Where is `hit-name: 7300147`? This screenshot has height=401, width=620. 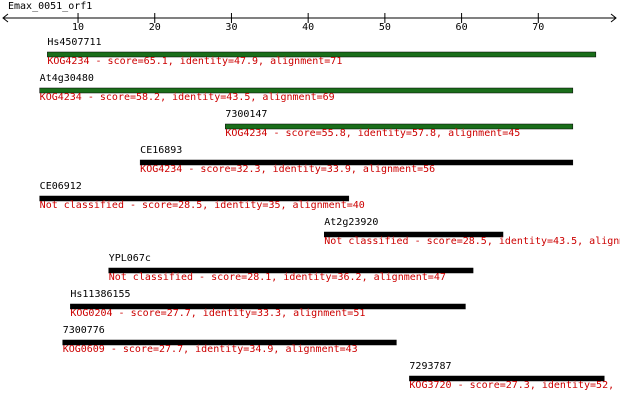 hit-name: 7300147 is located at coordinates (246, 114).